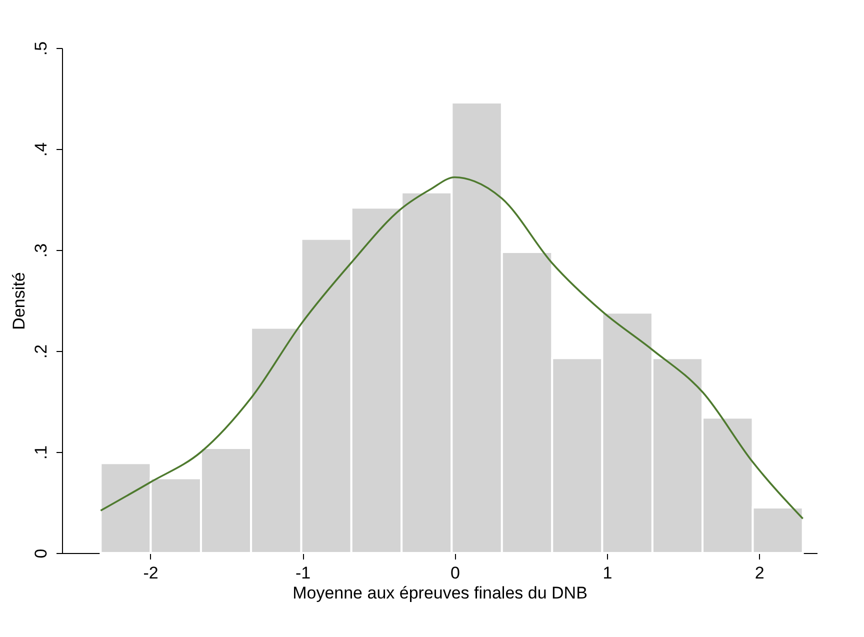 This screenshot has height=637, width=864. What do you see at coordinates (41, 351) in the screenshot?
I see `y-tick-label: .2` at bounding box center [41, 351].